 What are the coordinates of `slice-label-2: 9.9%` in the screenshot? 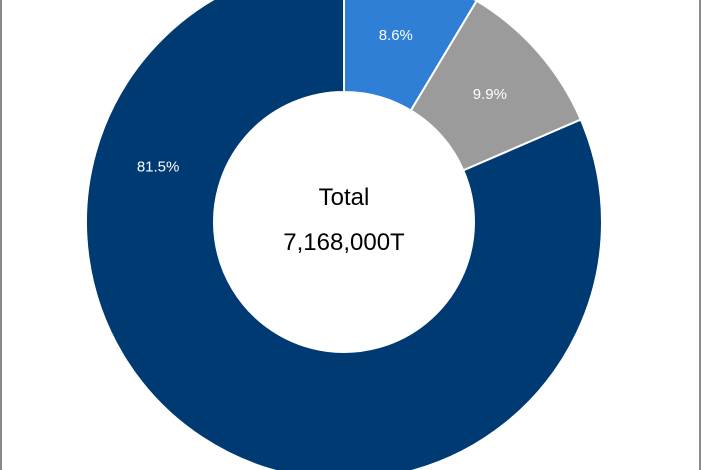 It's located at (490, 94).